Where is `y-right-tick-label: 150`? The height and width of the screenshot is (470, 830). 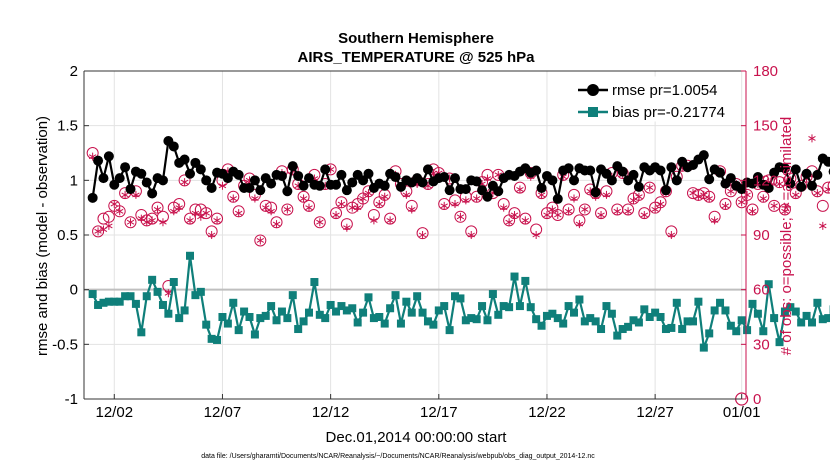
y-right-tick-label: 150 is located at coordinates (765, 126).